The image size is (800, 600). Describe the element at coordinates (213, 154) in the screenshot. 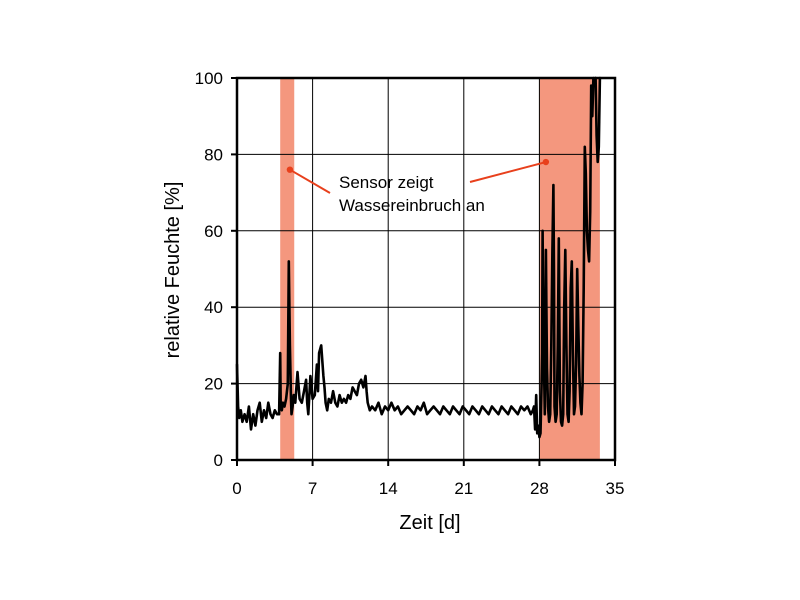

I see `y-tick-label: 80` at that location.